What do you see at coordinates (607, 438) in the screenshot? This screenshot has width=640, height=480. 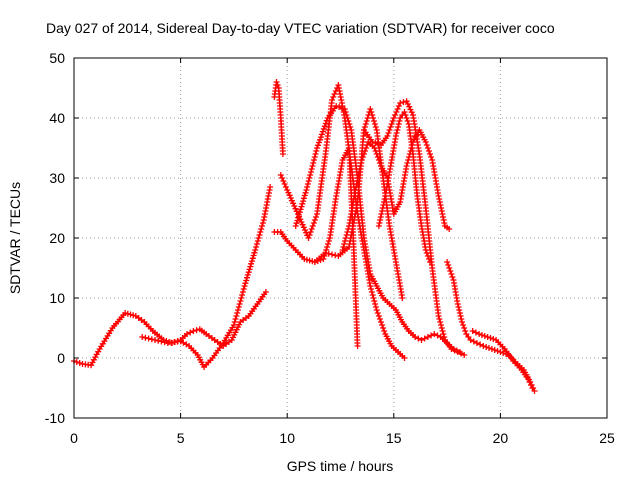 I see `x-tick-label: 25` at bounding box center [607, 438].